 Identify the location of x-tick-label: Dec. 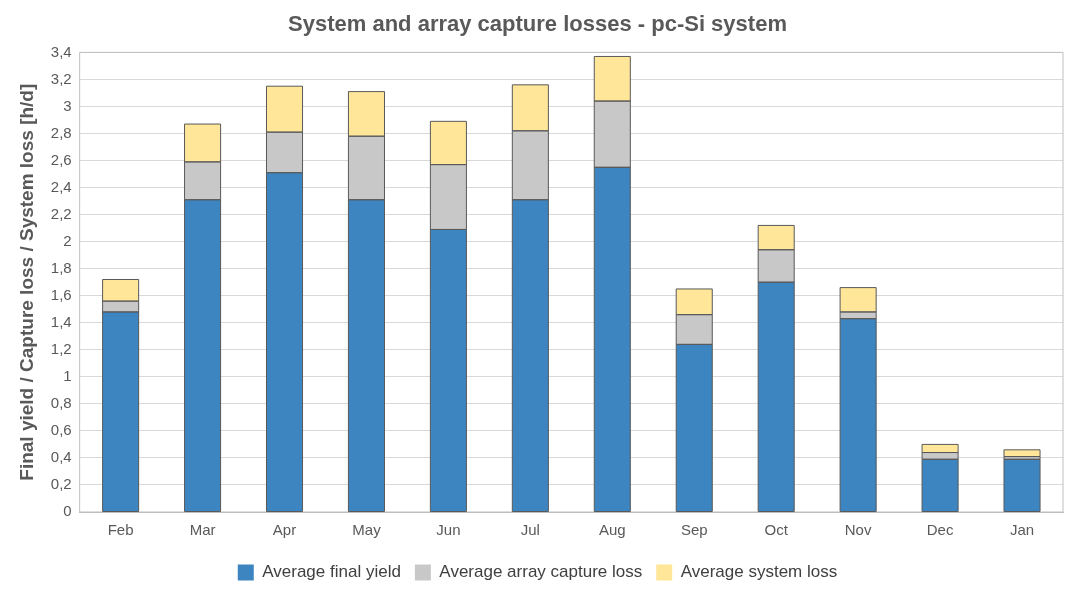
(940, 530).